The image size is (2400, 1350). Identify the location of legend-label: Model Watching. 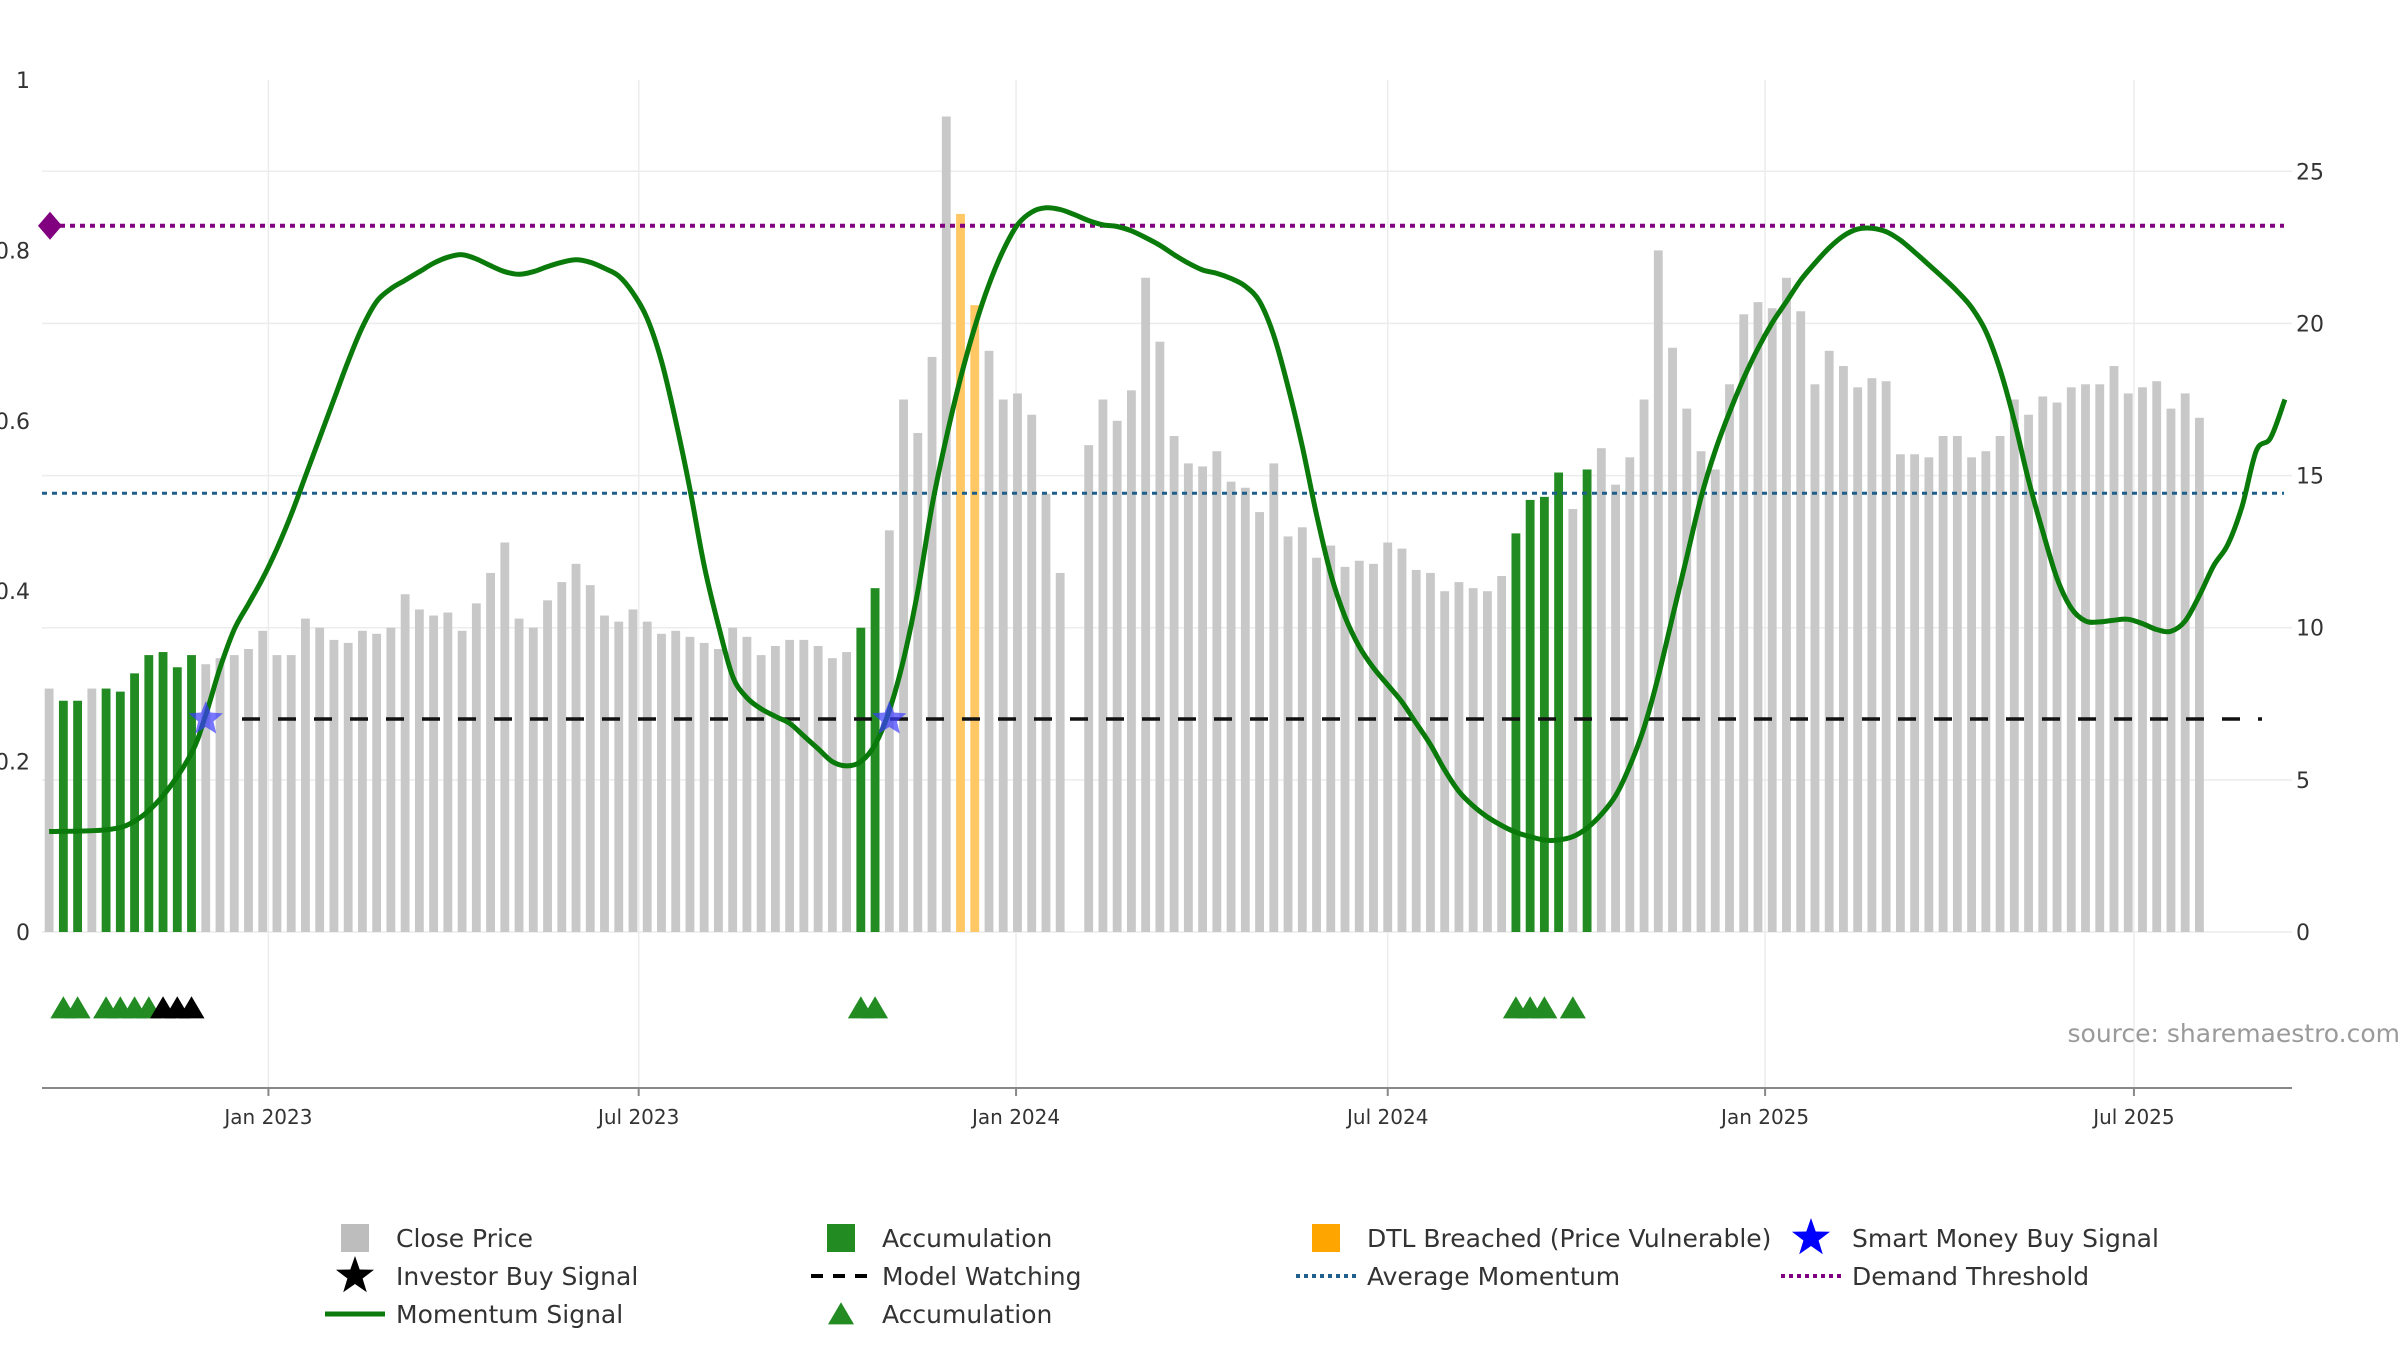
(982, 1276).